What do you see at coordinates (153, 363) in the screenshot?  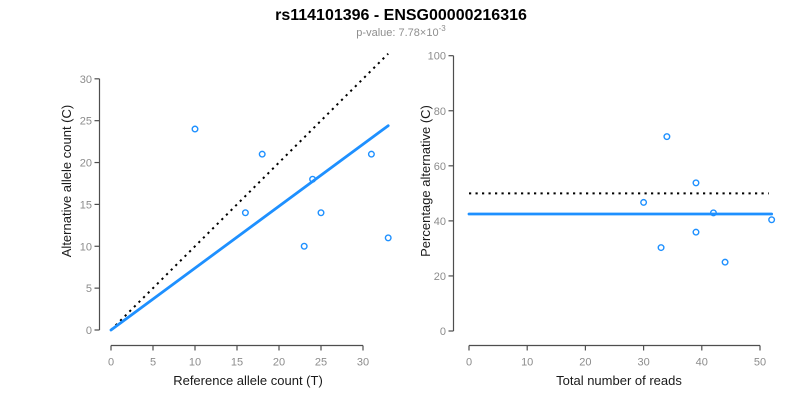 I see `x-tick-label: 5` at bounding box center [153, 363].